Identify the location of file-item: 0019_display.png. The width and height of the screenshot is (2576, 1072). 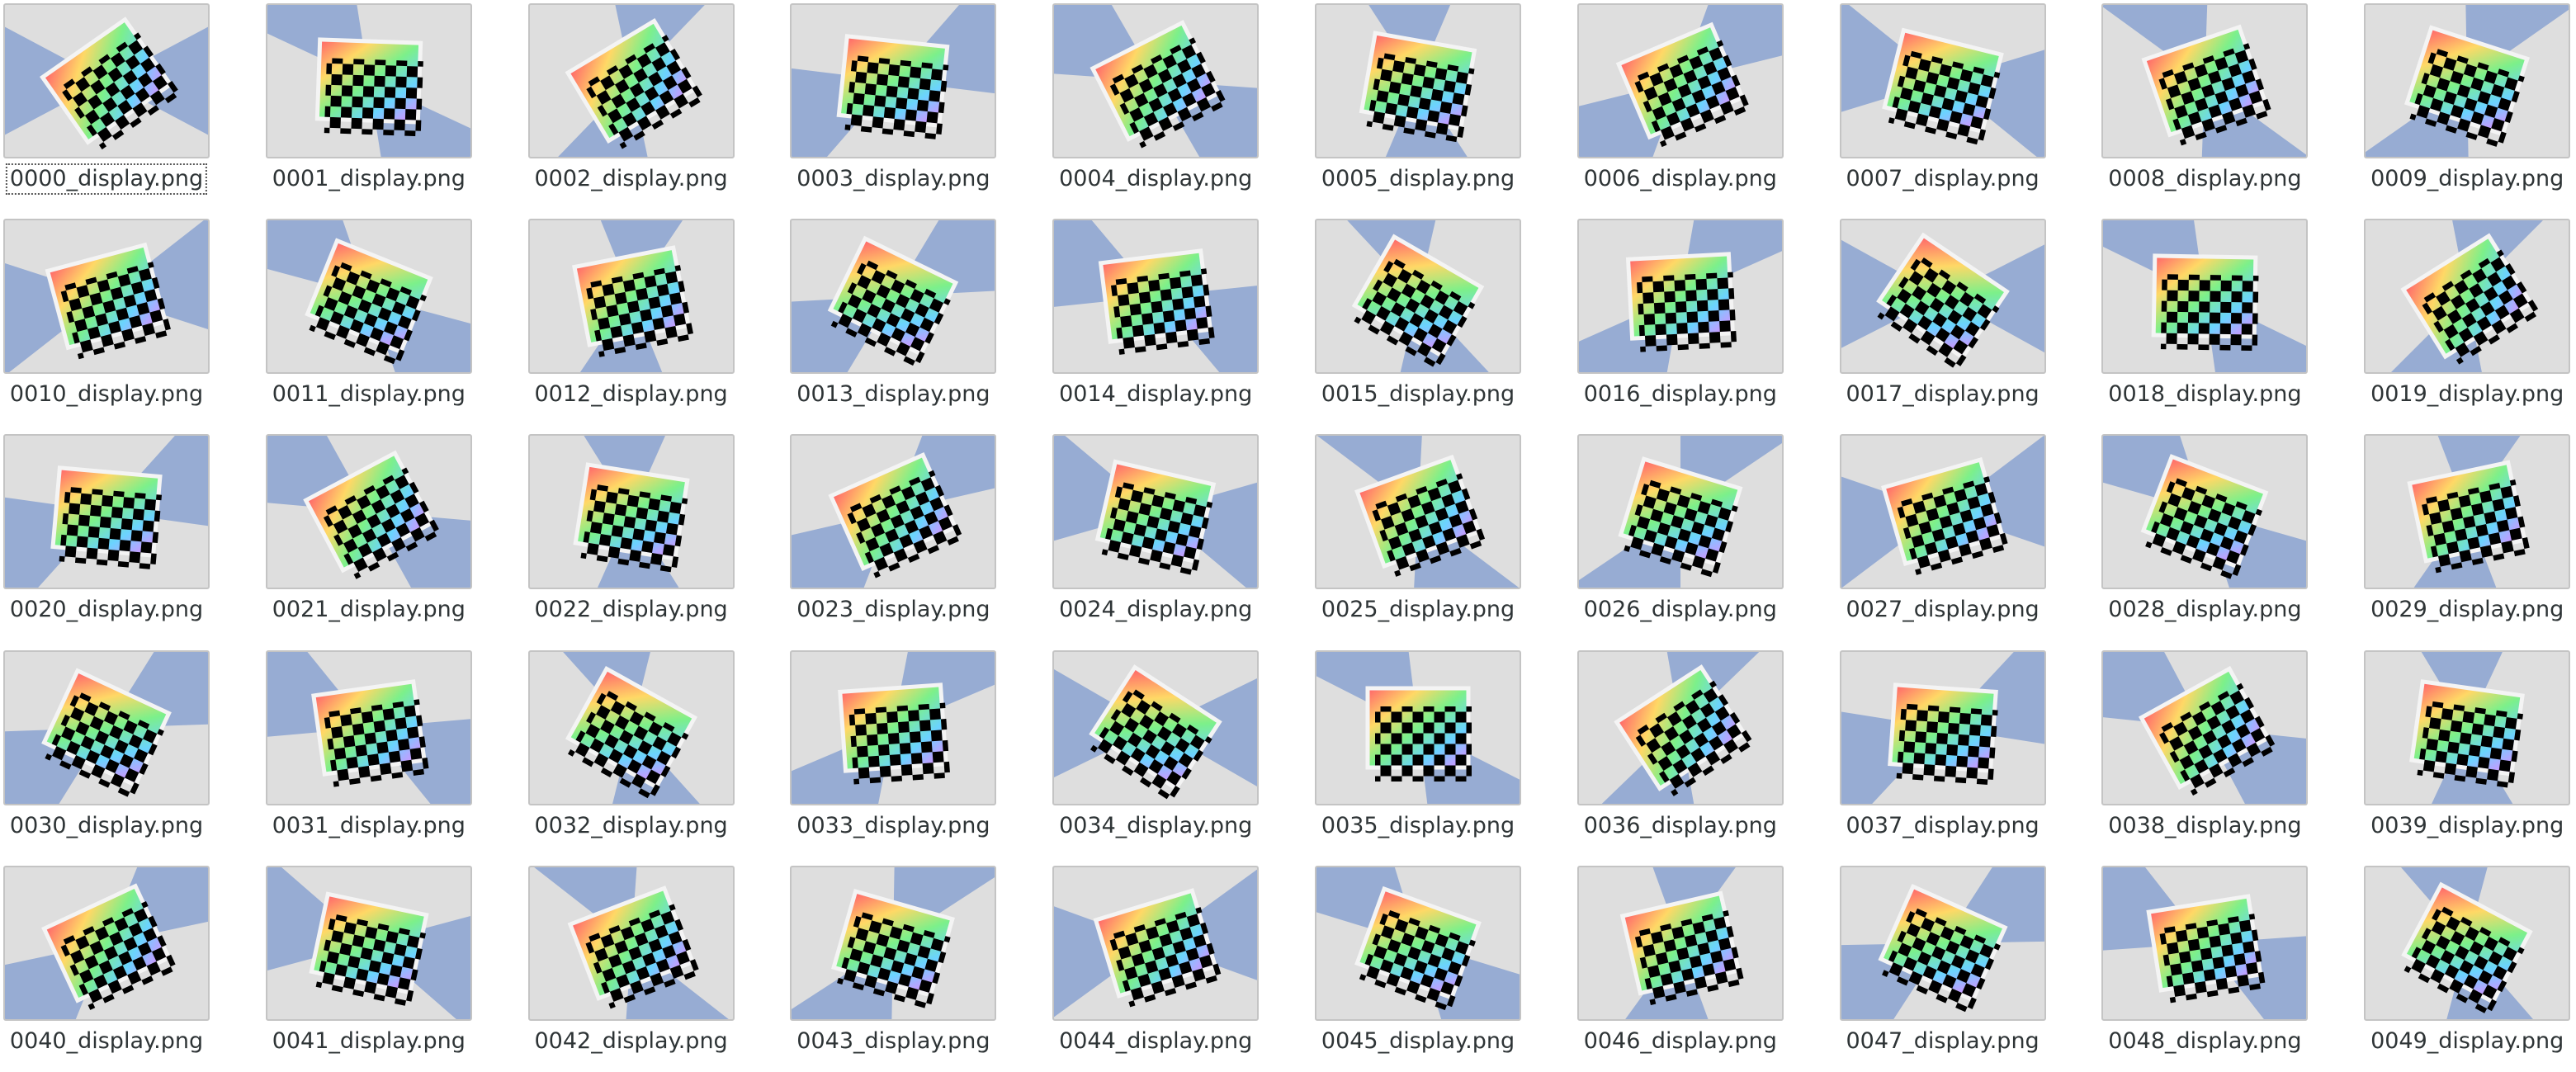
(2467, 322).